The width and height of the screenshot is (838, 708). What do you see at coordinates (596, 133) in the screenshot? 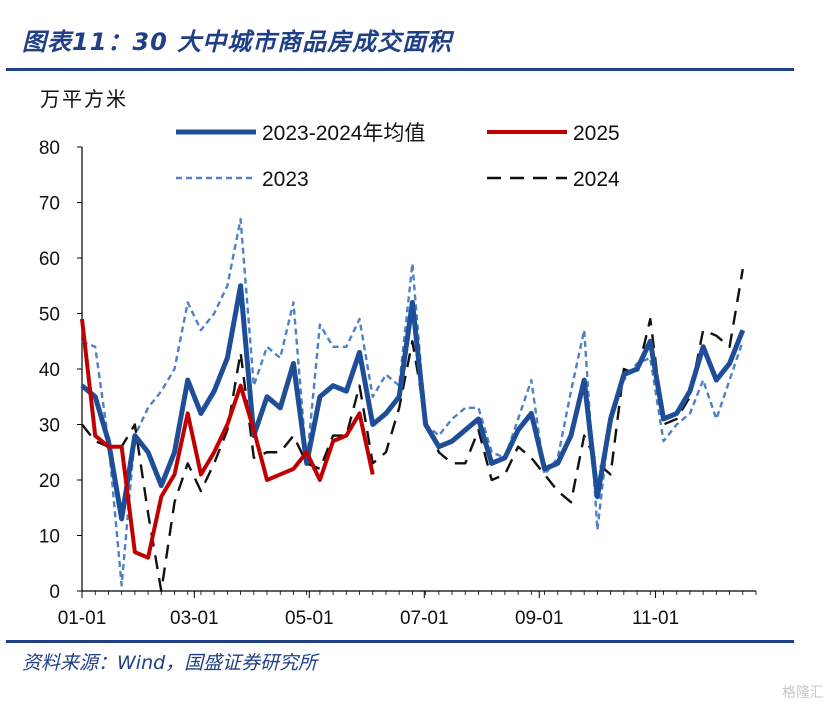
I see `legend-label: 2025` at bounding box center [596, 133].